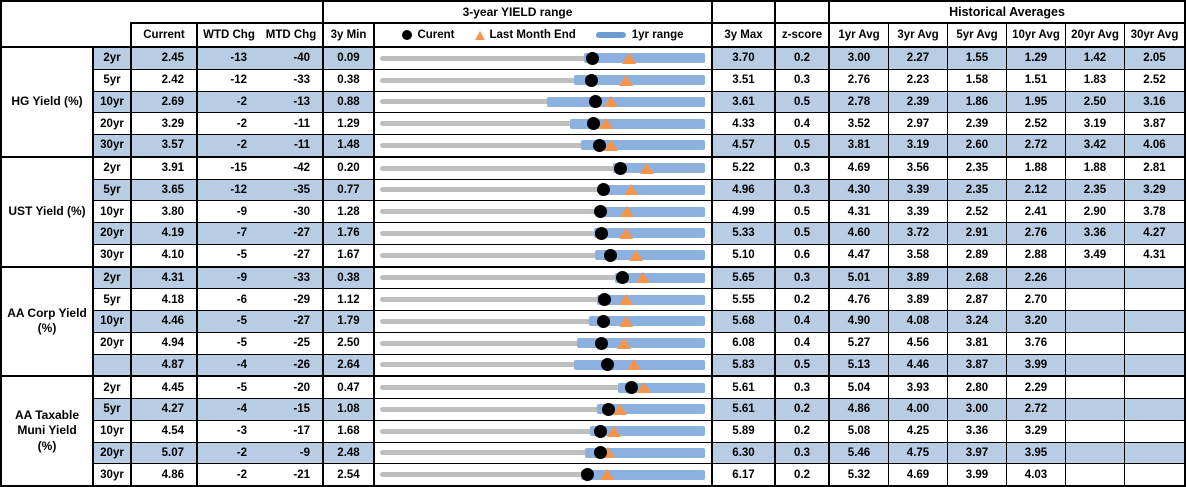  What do you see at coordinates (292, 365) in the screenshot?
I see `mtd-chg-value: -26` at bounding box center [292, 365].